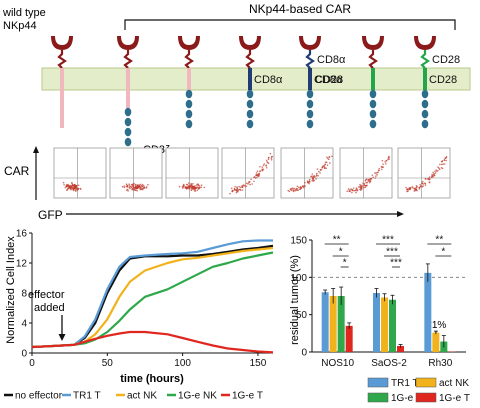 Image resolution: width=480 pixels, height=408 pixels. I want to click on residual-sig-label-2-1: *, so click(443, 252).